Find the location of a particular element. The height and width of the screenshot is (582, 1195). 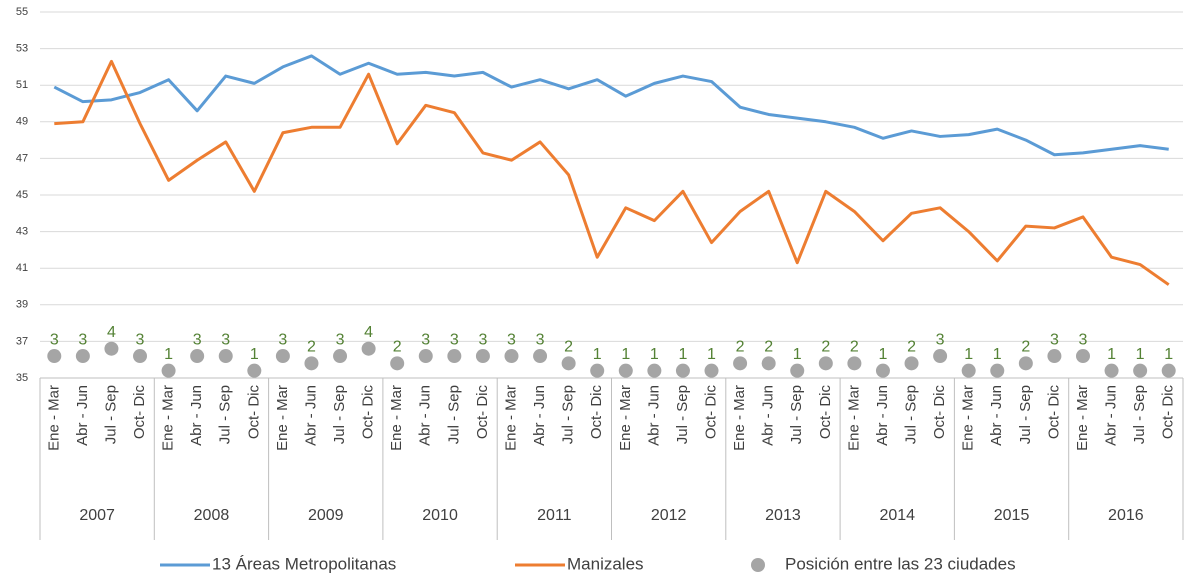

legend-swatch is located at coordinates (758, 565).